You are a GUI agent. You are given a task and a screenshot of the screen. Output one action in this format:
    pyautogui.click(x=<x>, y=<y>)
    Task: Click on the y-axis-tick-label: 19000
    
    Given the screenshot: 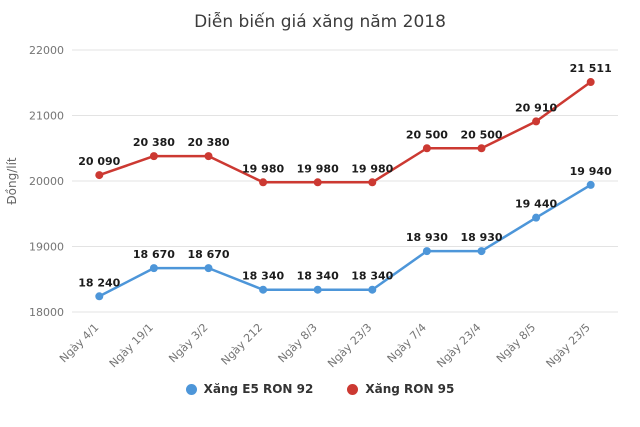 What is the action you would take?
    pyautogui.click(x=46, y=247)
    